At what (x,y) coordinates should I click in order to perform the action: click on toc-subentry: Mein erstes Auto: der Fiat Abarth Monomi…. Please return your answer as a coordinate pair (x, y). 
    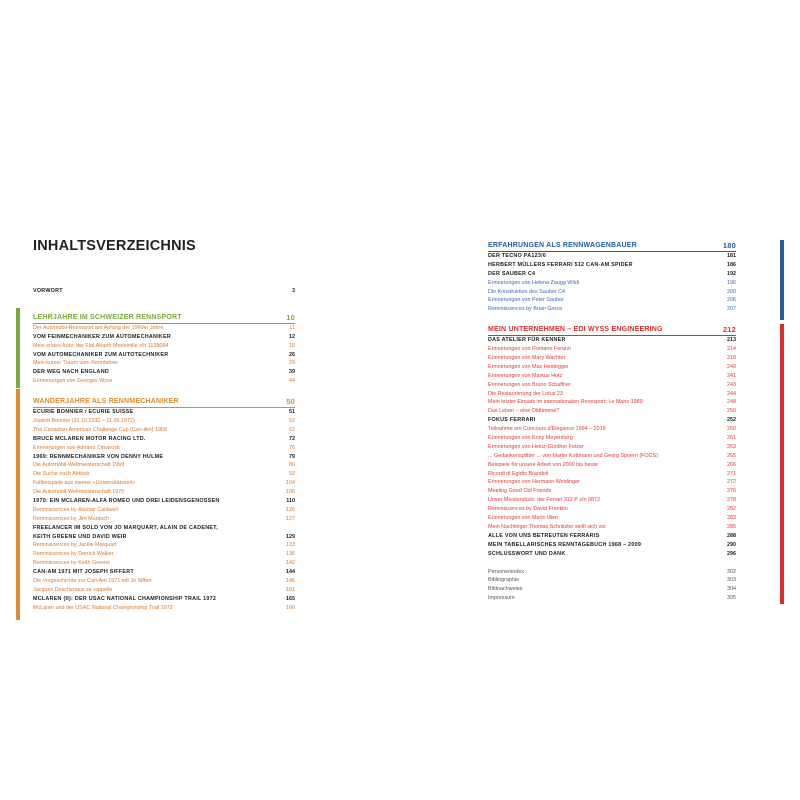
    Looking at the image, I should click on (164, 346).